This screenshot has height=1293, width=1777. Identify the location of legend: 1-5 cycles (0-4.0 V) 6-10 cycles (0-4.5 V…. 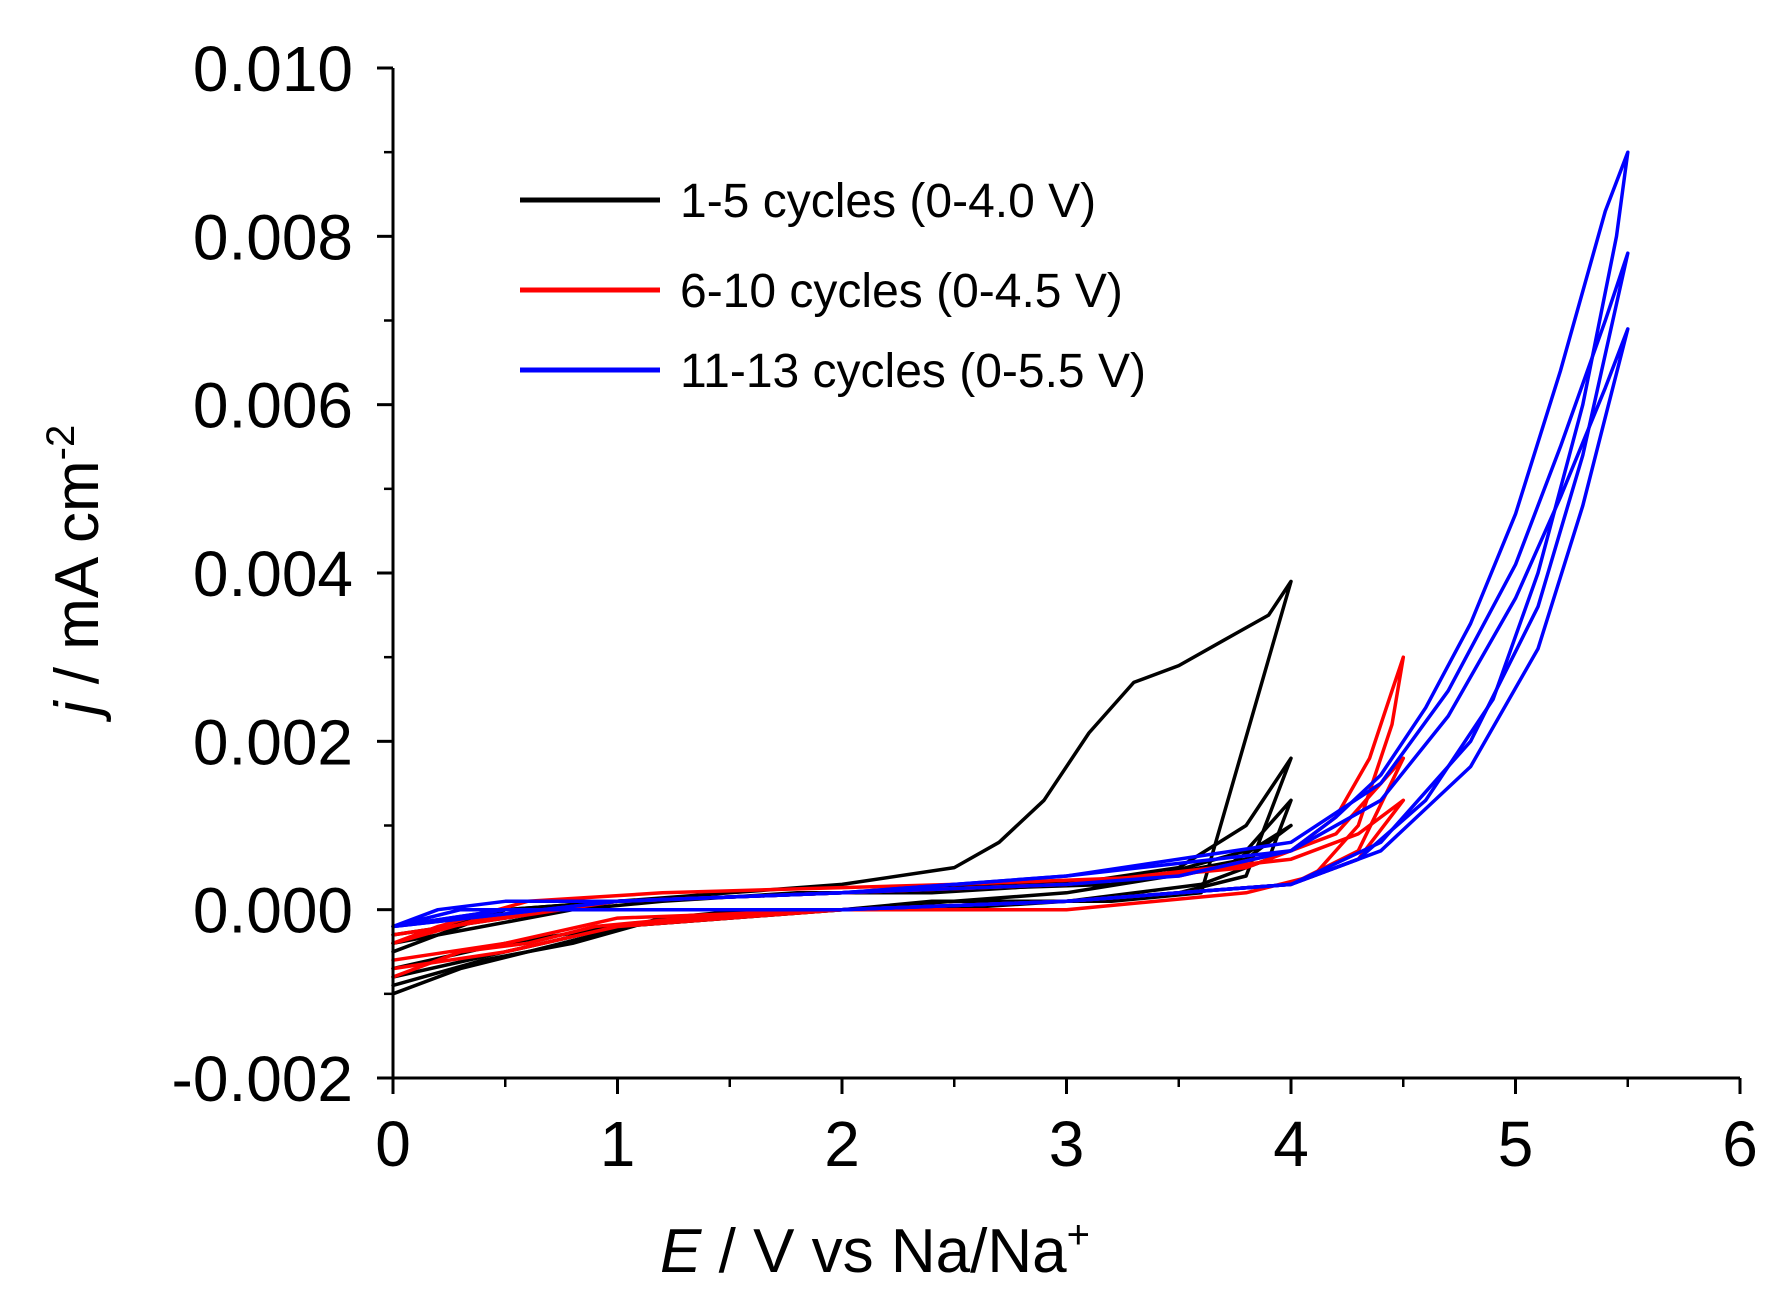
(833, 286).